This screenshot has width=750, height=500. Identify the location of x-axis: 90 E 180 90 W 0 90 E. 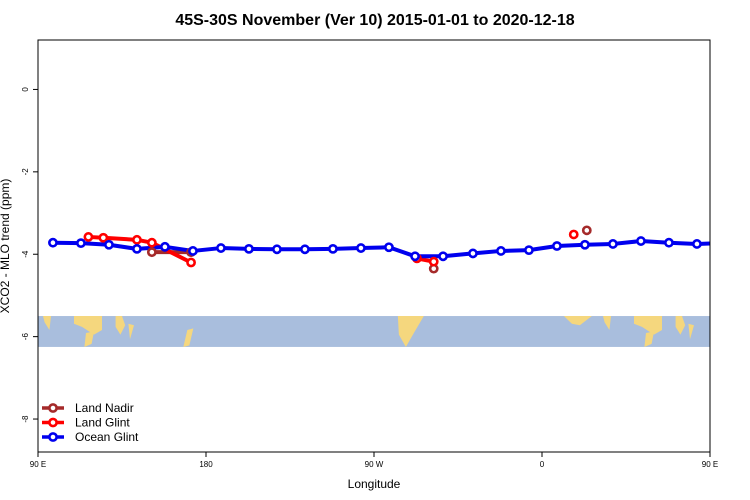
(374, 460).